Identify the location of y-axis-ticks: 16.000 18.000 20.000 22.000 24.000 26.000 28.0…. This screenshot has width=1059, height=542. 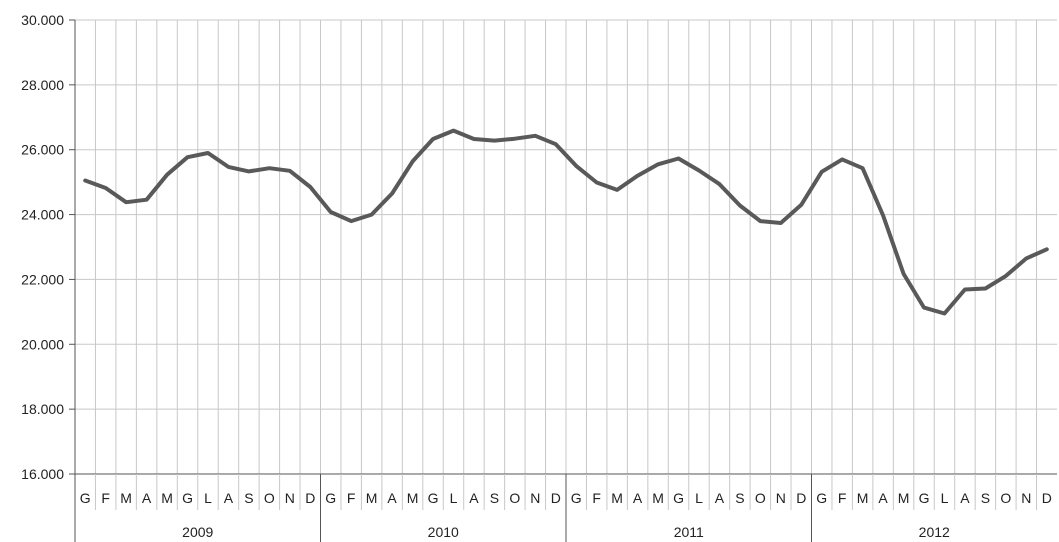
(48, 247).